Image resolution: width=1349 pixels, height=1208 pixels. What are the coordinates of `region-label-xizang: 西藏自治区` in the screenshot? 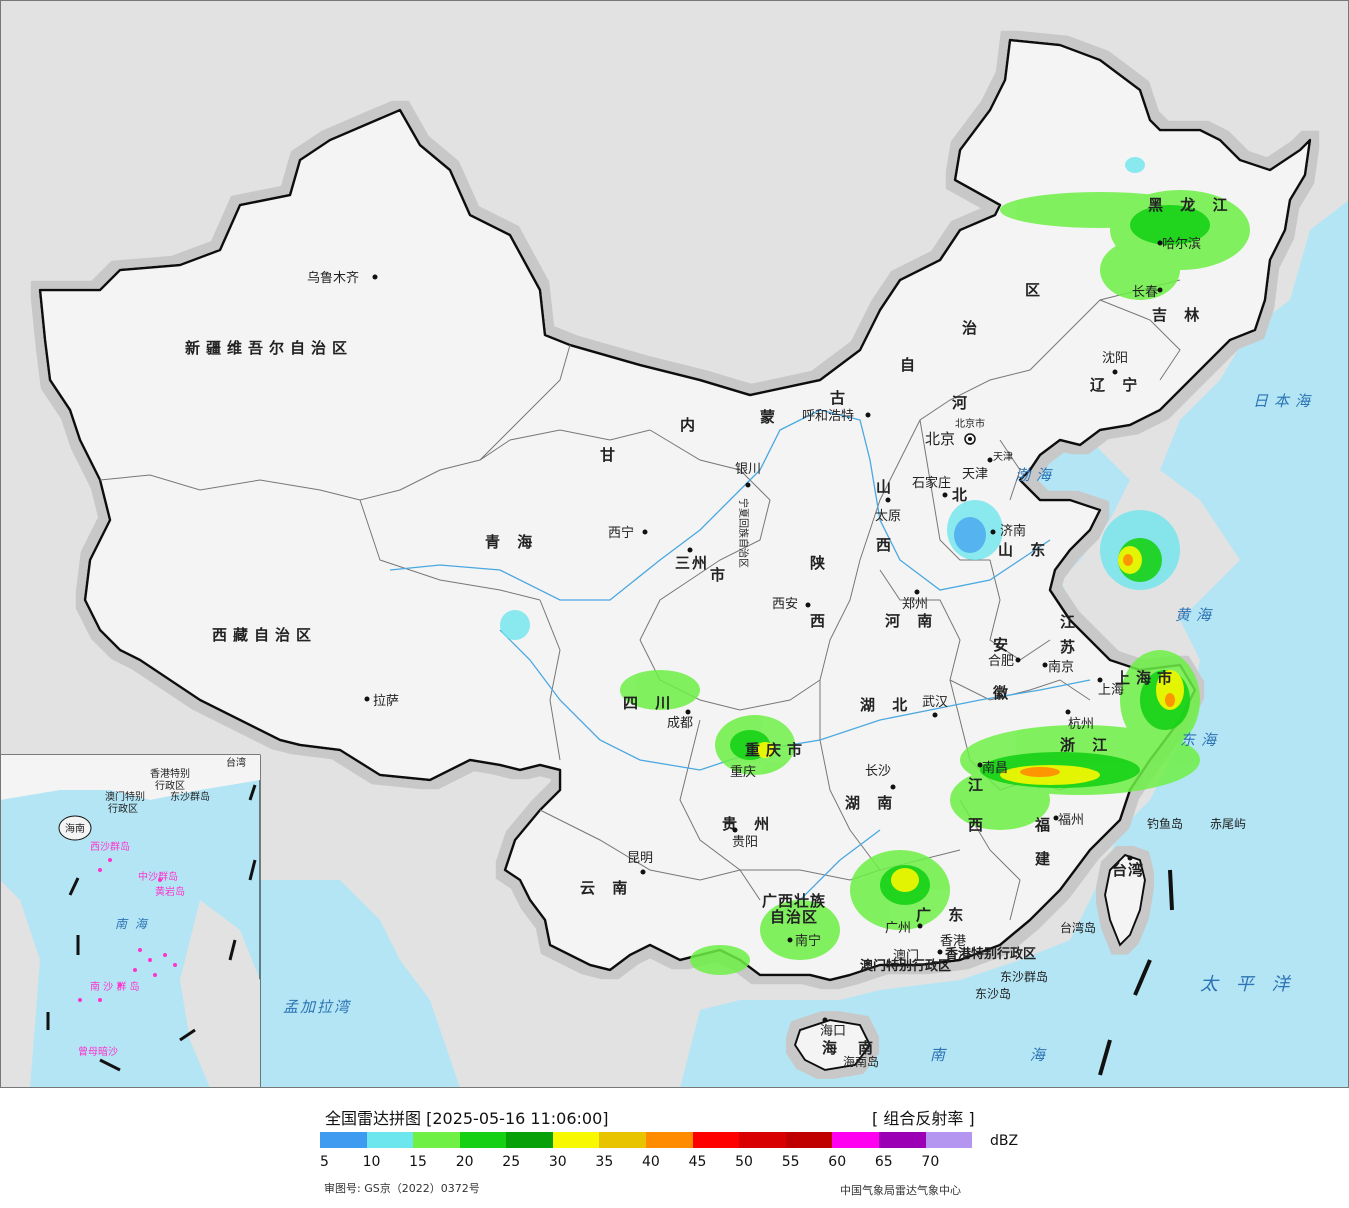 It's located at (264, 635).